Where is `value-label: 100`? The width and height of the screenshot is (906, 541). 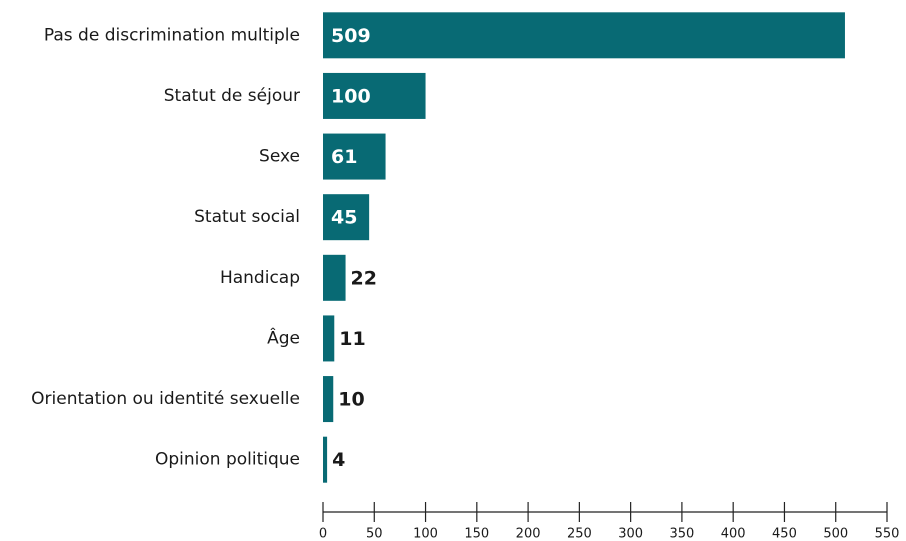 value-label: 100 is located at coordinates (351, 96).